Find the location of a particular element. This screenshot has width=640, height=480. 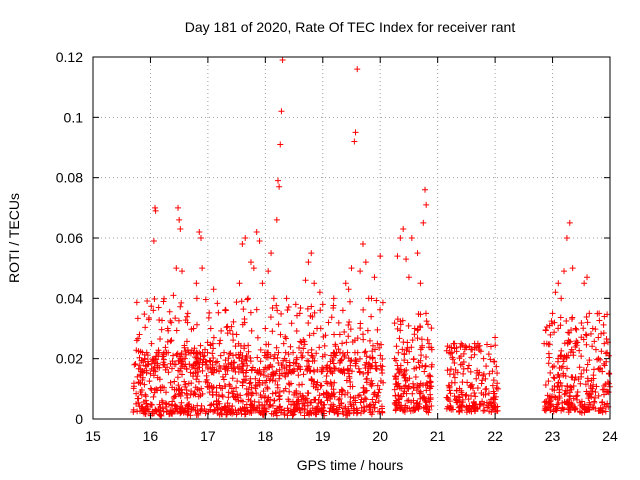

x-tick-label: 17 is located at coordinates (208, 436).